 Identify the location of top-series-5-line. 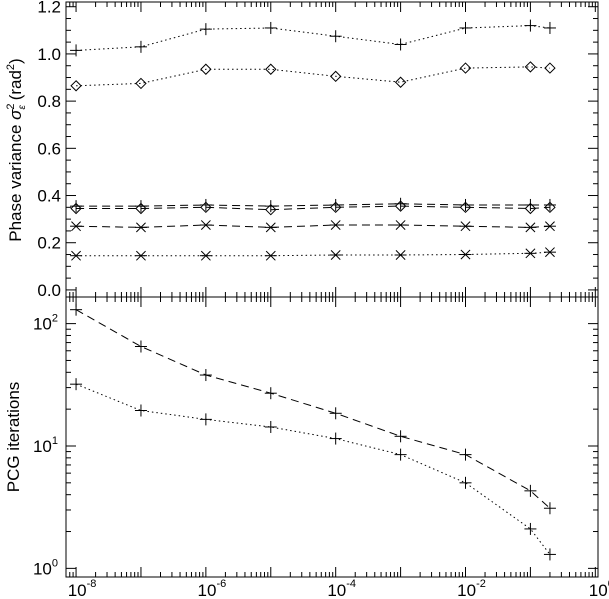
(313, 226).